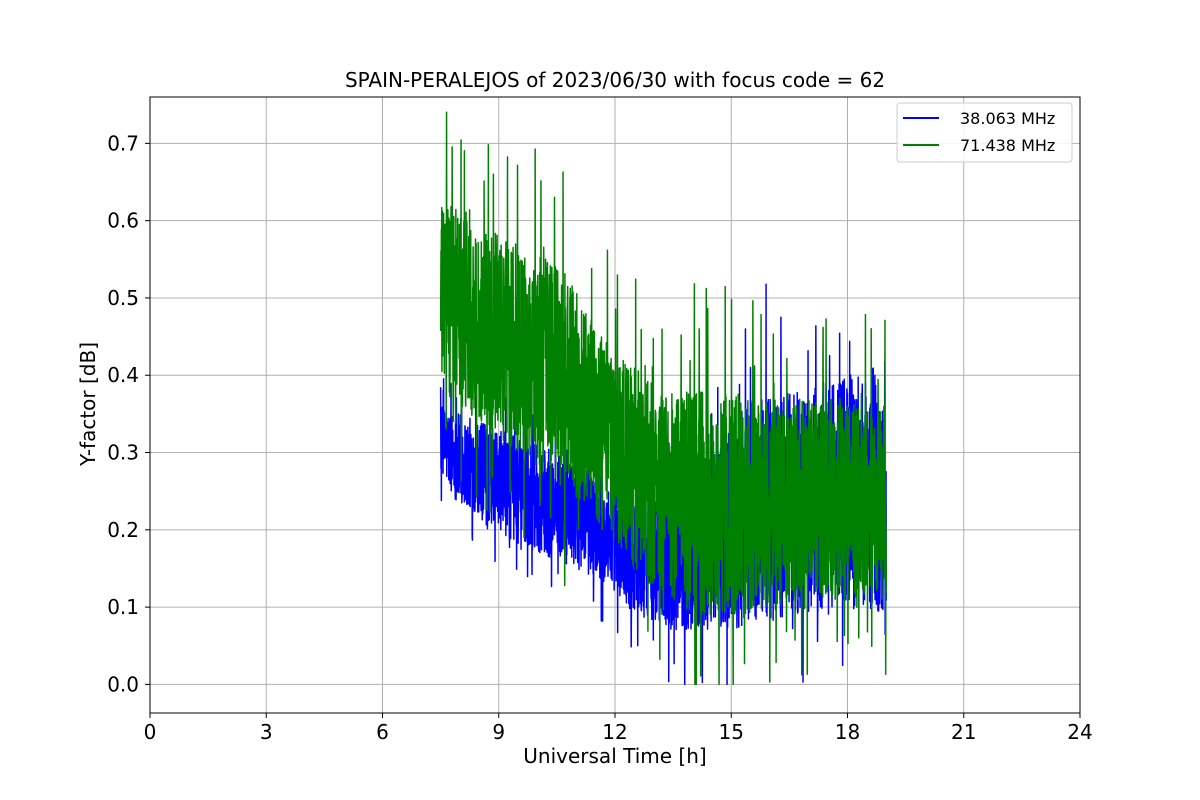  I want to click on y-axis-label: Y-factor [dB], so click(88, 404).